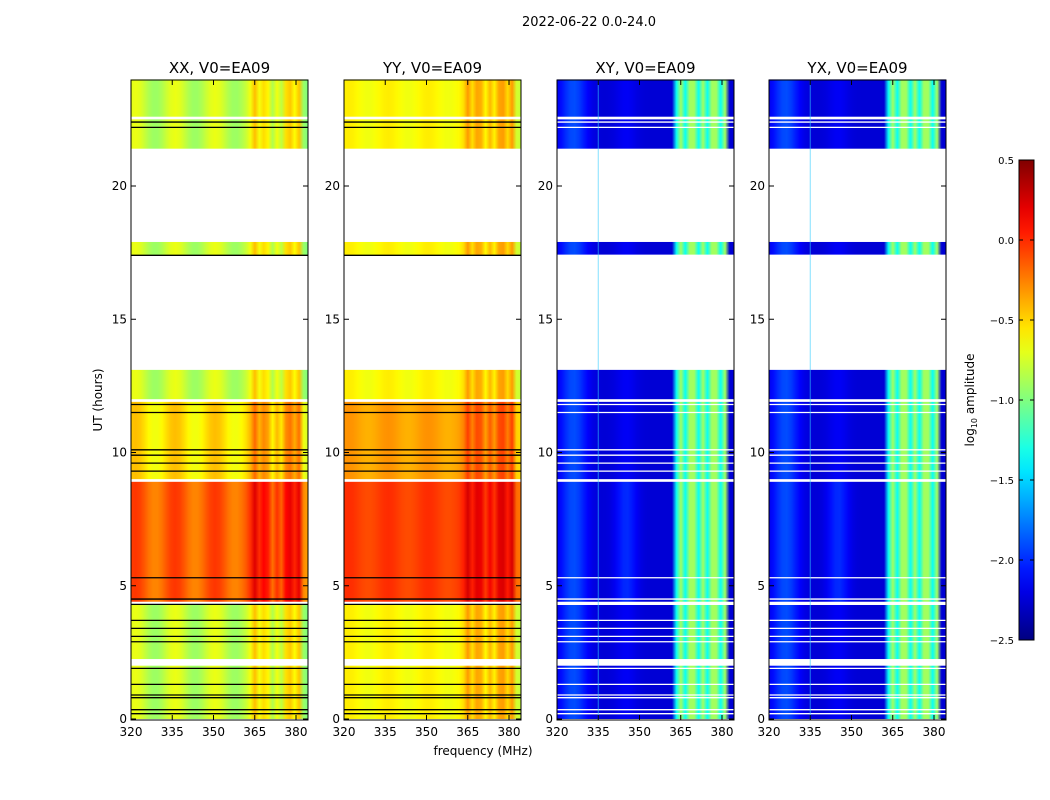  Describe the element at coordinates (589, 22) in the screenshot. I see `figure-title: 2022-06-22 0.0-24.0` at that location.